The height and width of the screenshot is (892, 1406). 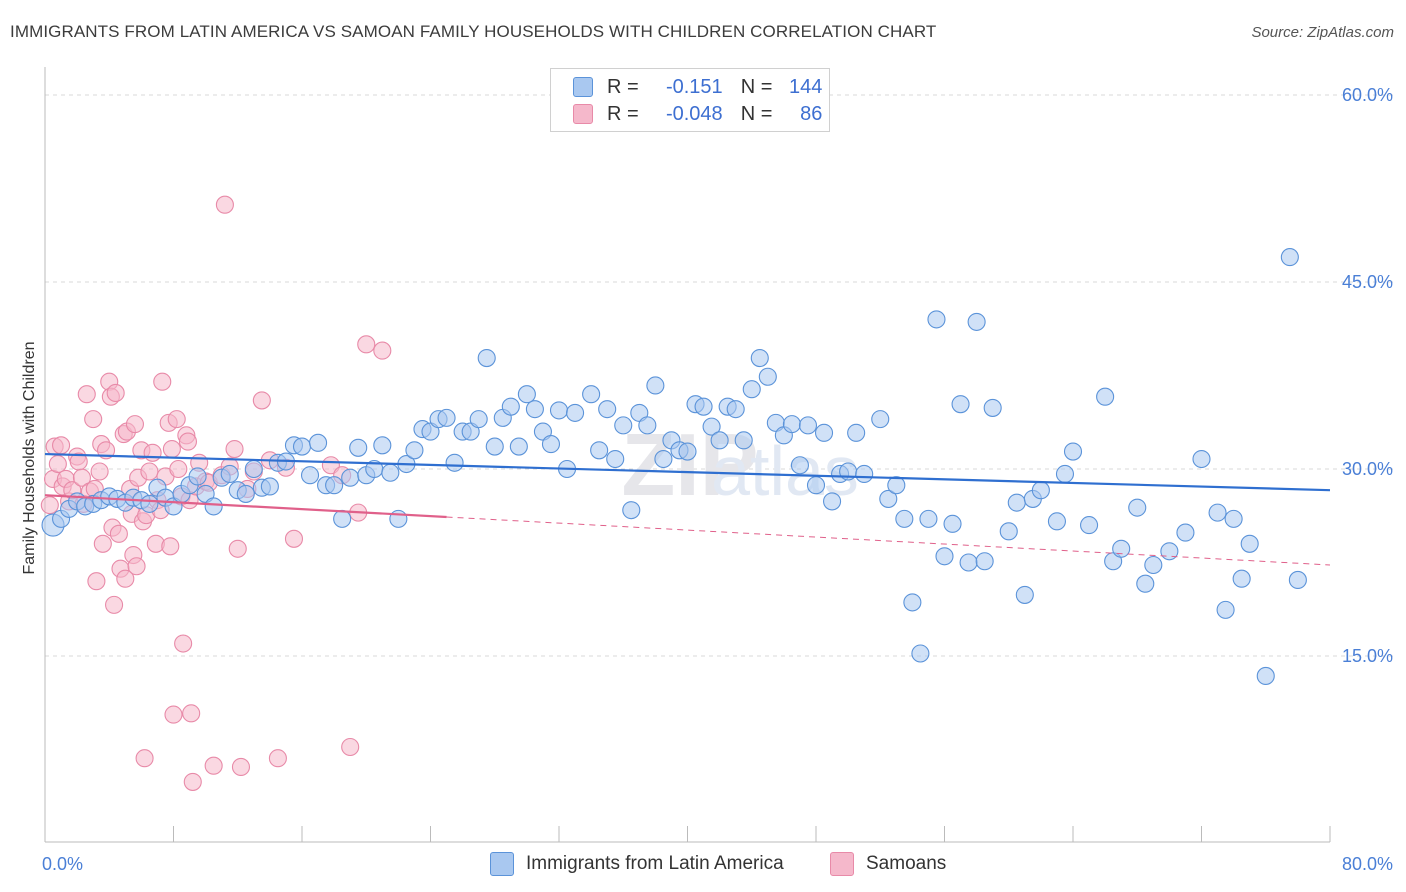 What do you see at coordinates (888, 864) in the screenshot?
I see `bottom-legend-samoans: Samoans` at bounding box center [888, 864].